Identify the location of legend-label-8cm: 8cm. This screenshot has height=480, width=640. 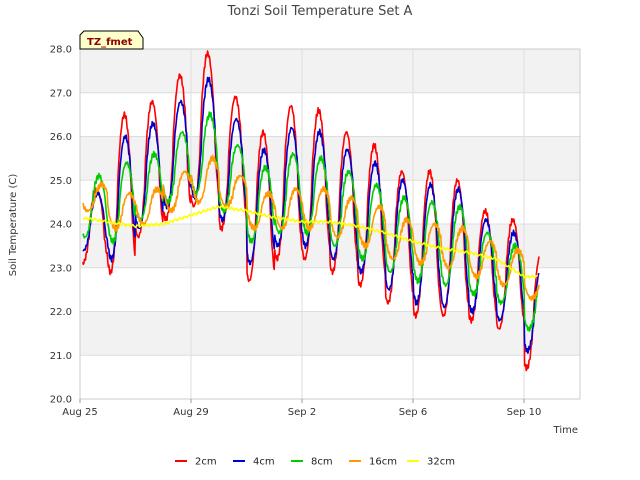
(322, 462).